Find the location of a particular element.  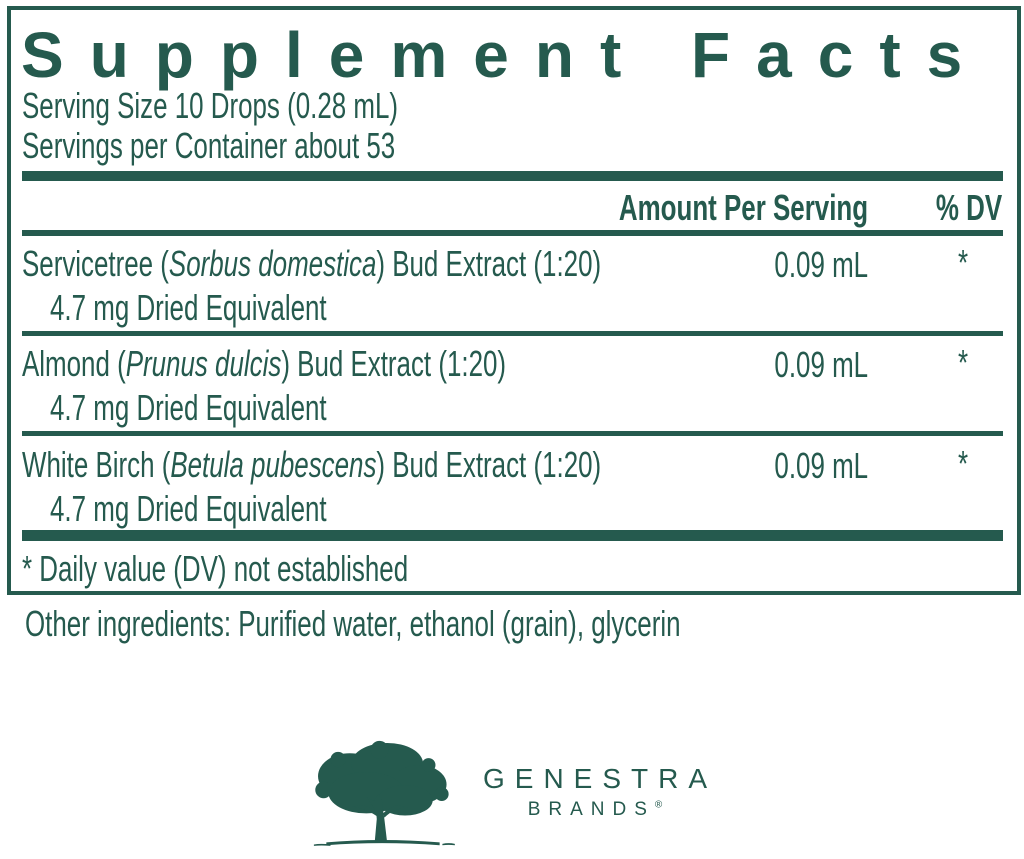

ingredient-species: Betula pubescens is located at coordinates (273, 464).